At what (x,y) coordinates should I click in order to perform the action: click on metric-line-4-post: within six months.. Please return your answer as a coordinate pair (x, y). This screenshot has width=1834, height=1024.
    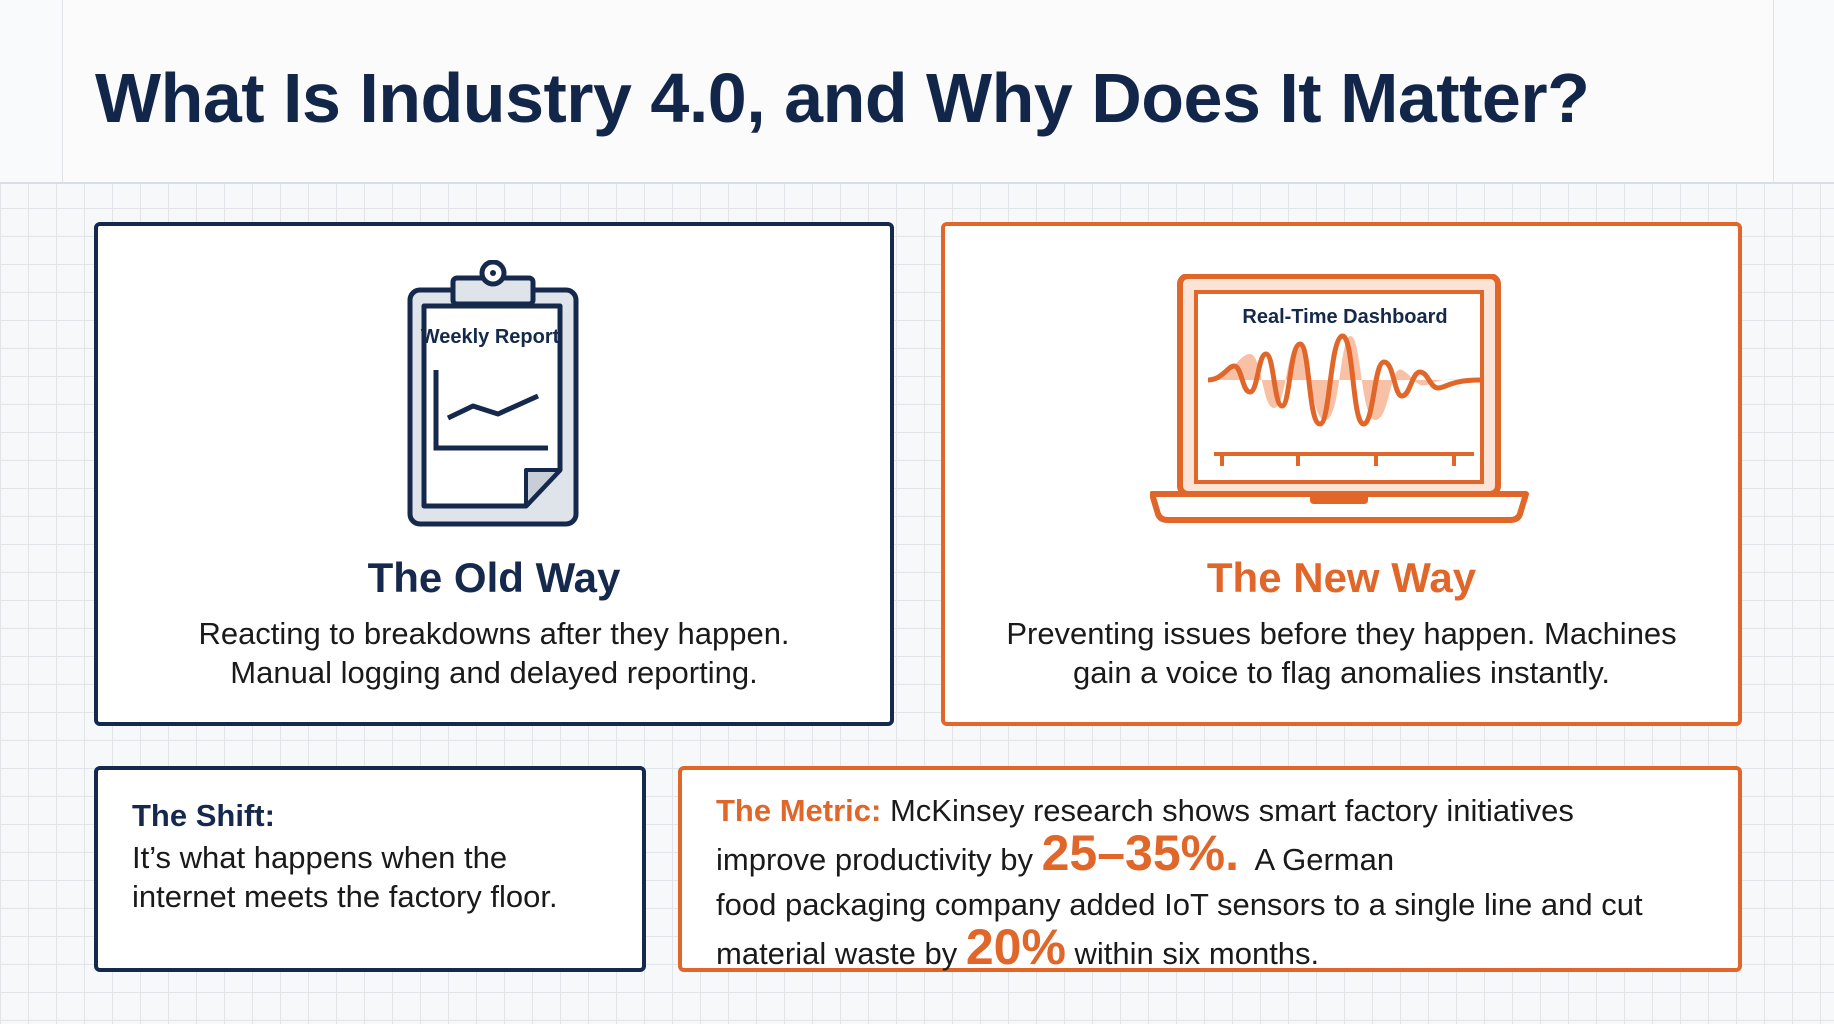
    Looking at the image, I should click on (1192, 953).